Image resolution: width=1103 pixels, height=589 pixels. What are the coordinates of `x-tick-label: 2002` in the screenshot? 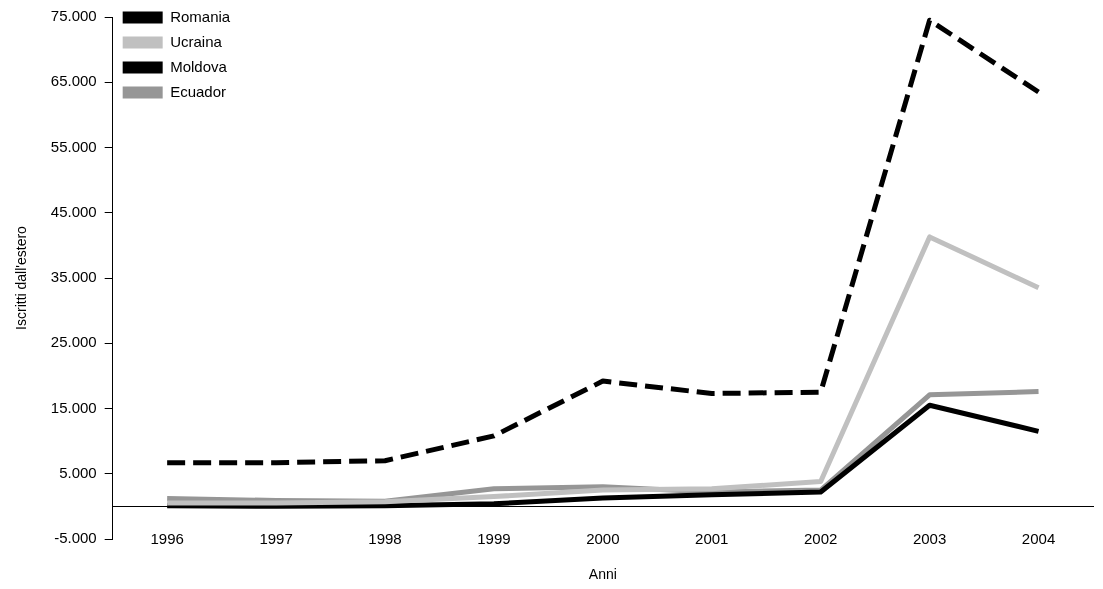 It's located at (821, 538).